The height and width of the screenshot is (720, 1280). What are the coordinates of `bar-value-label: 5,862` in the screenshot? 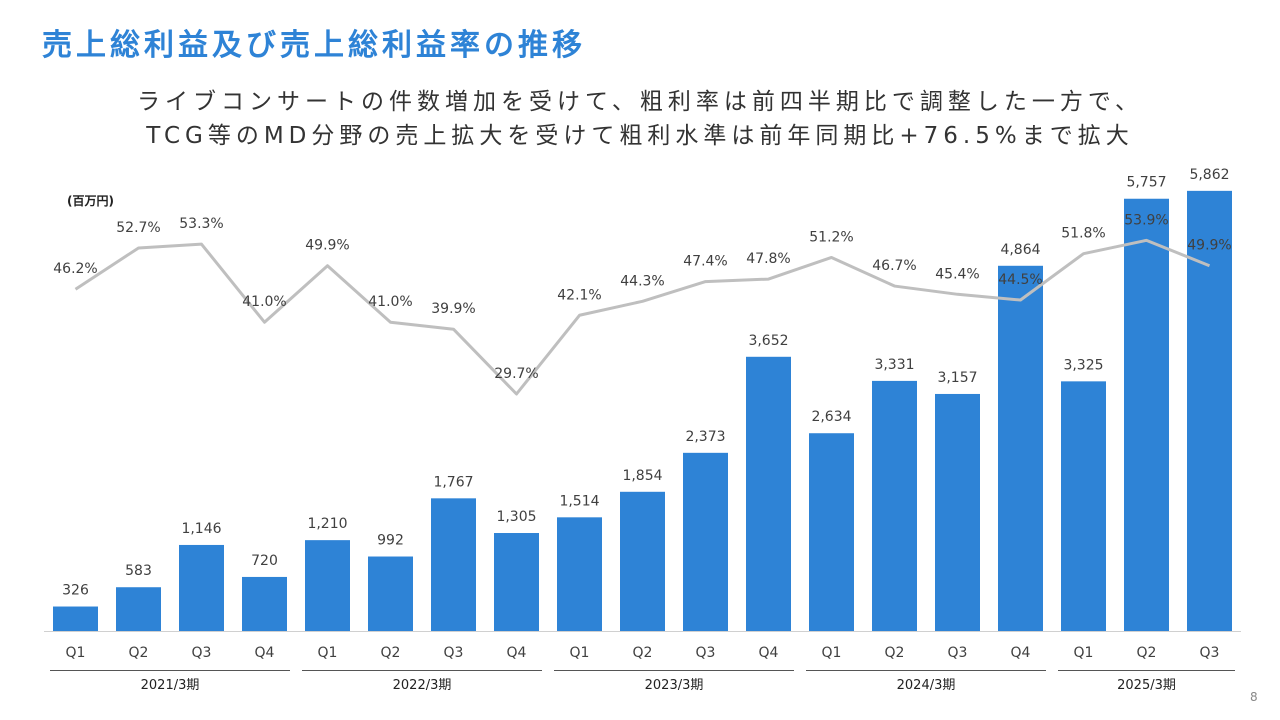 It's located at (1209, 175).